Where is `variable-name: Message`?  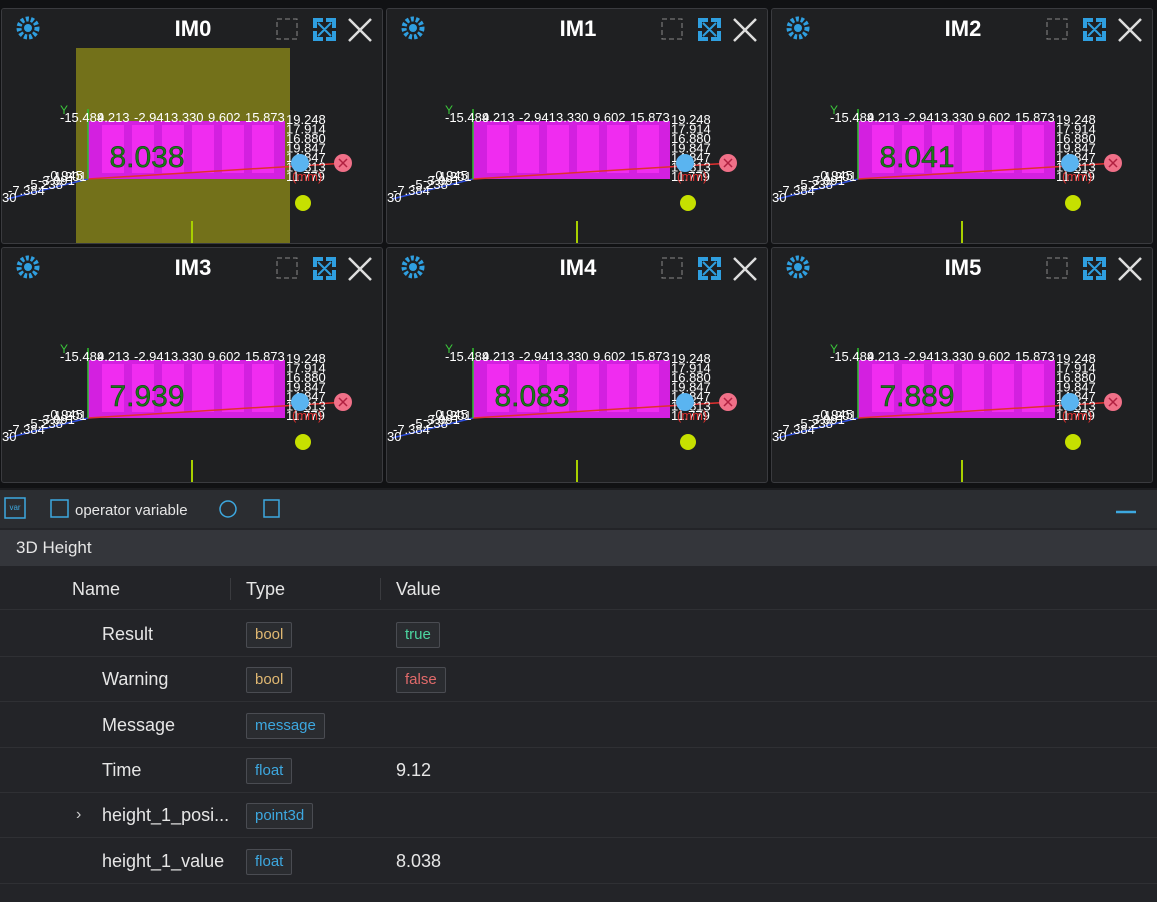
variable-name: Message is located at coordinates (138, 725).